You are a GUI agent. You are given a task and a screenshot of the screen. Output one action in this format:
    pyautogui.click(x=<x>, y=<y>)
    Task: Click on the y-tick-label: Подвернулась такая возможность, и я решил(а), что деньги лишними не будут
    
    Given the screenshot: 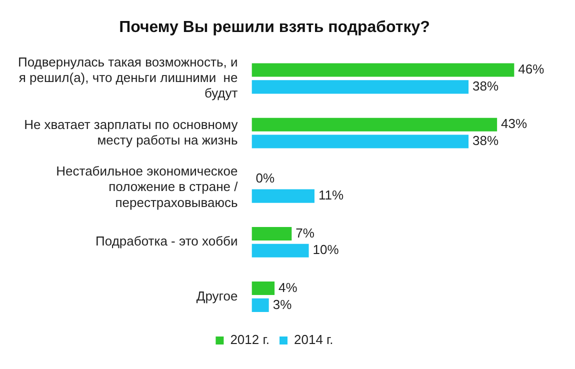 What is the action you would take?
    pyautogui.click(x=128, y=77)
    